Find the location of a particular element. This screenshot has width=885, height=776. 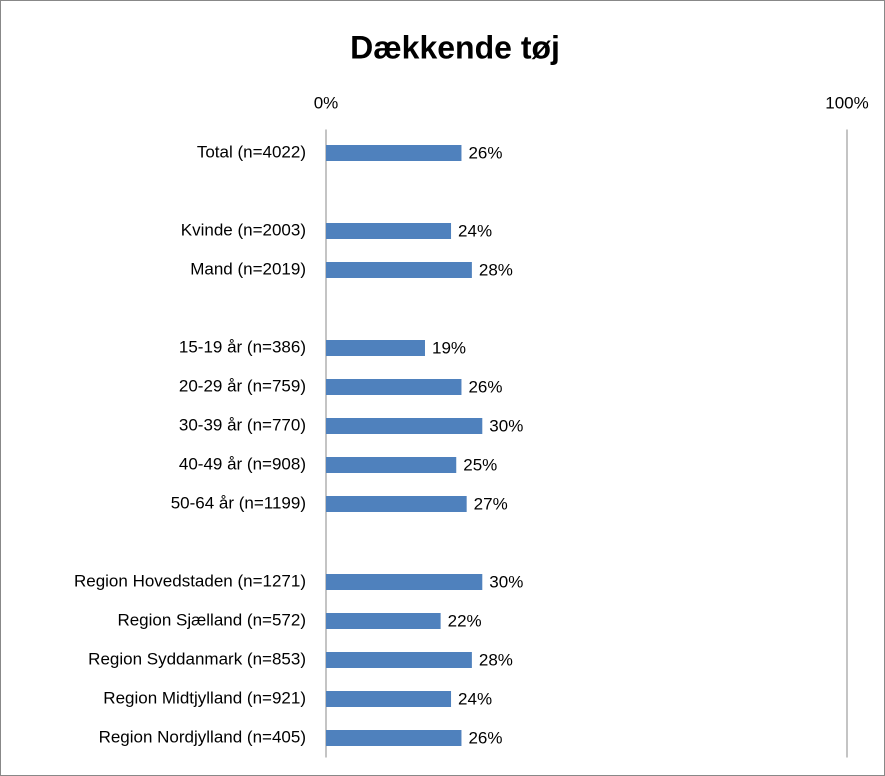

x-tick-label: 100% is located at coordinates (846, 102).